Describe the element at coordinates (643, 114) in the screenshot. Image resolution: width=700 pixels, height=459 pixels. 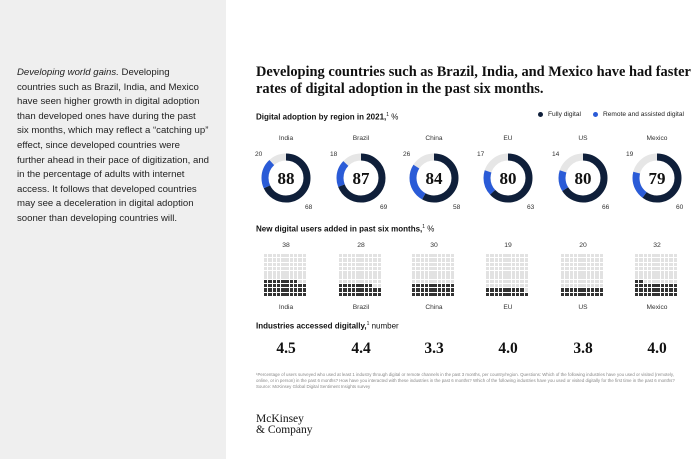
I see `legend-label-remote-assisted: Remote and assisted digital` at that location.